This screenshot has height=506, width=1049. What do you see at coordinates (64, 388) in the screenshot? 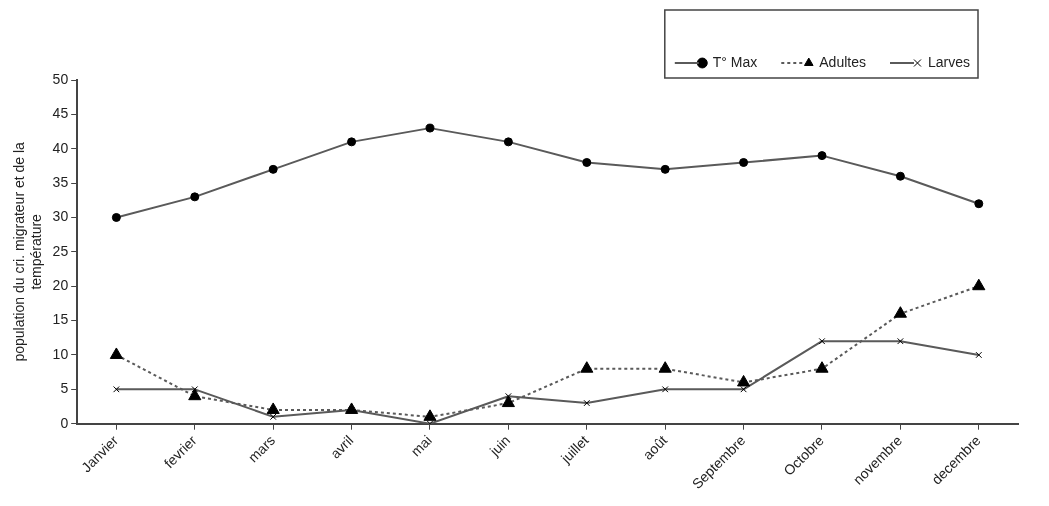
I see `y-tick-label: 5` at bounding box center [64, 388].